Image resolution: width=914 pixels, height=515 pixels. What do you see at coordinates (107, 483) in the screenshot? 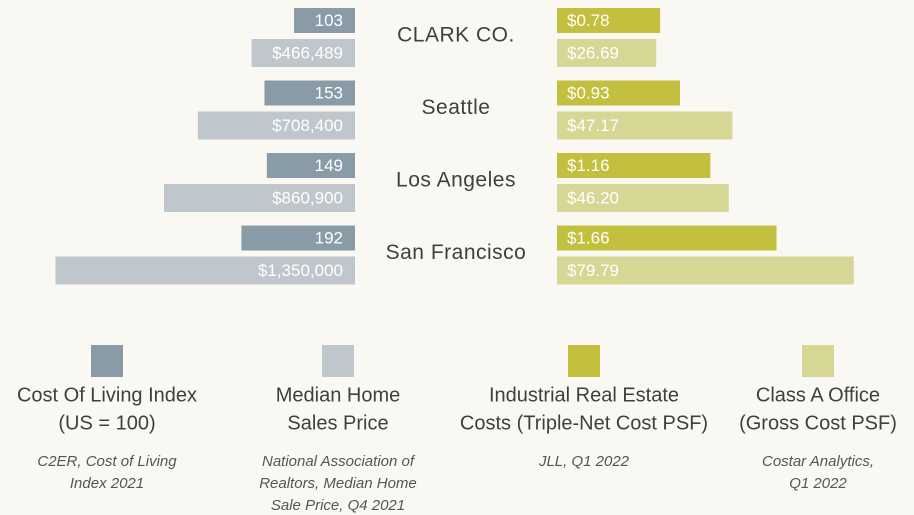
I see `source-note: Index 2021` at bounding box center [107, 483].